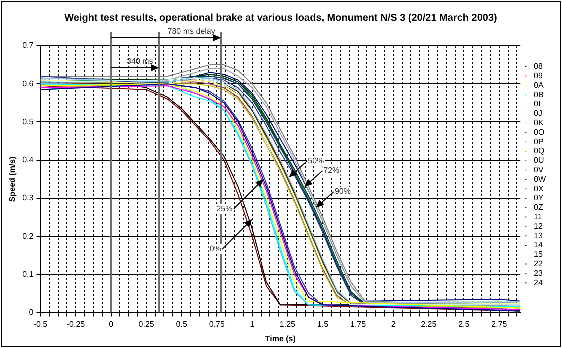  I want to click on legend-label: 0W, so click(540, 179).